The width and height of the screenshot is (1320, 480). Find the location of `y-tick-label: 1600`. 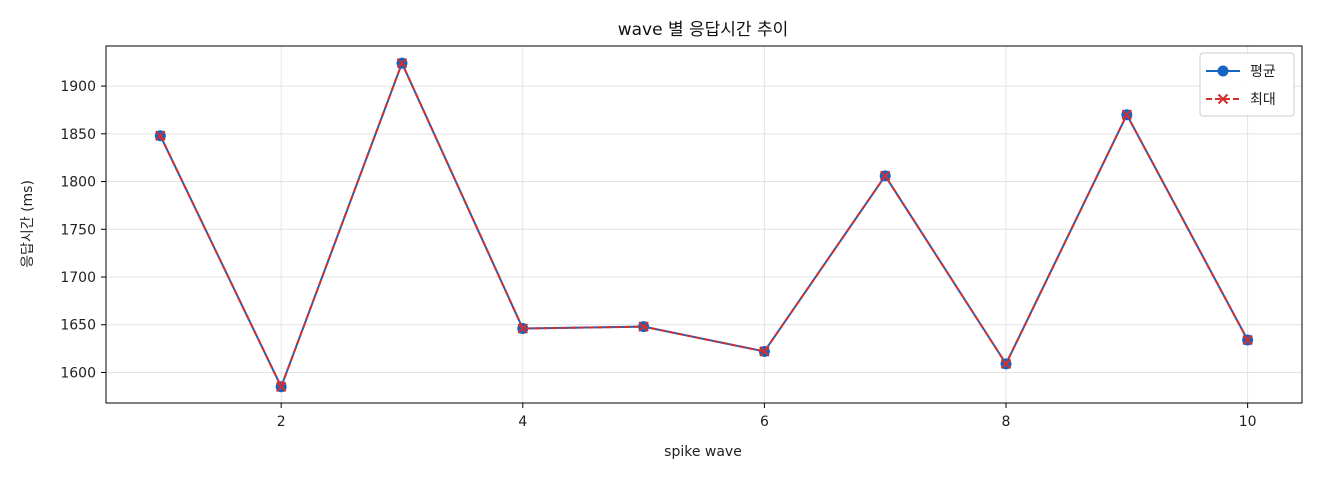

y-tick-label: 1600 is located at coordinates (78, 373).